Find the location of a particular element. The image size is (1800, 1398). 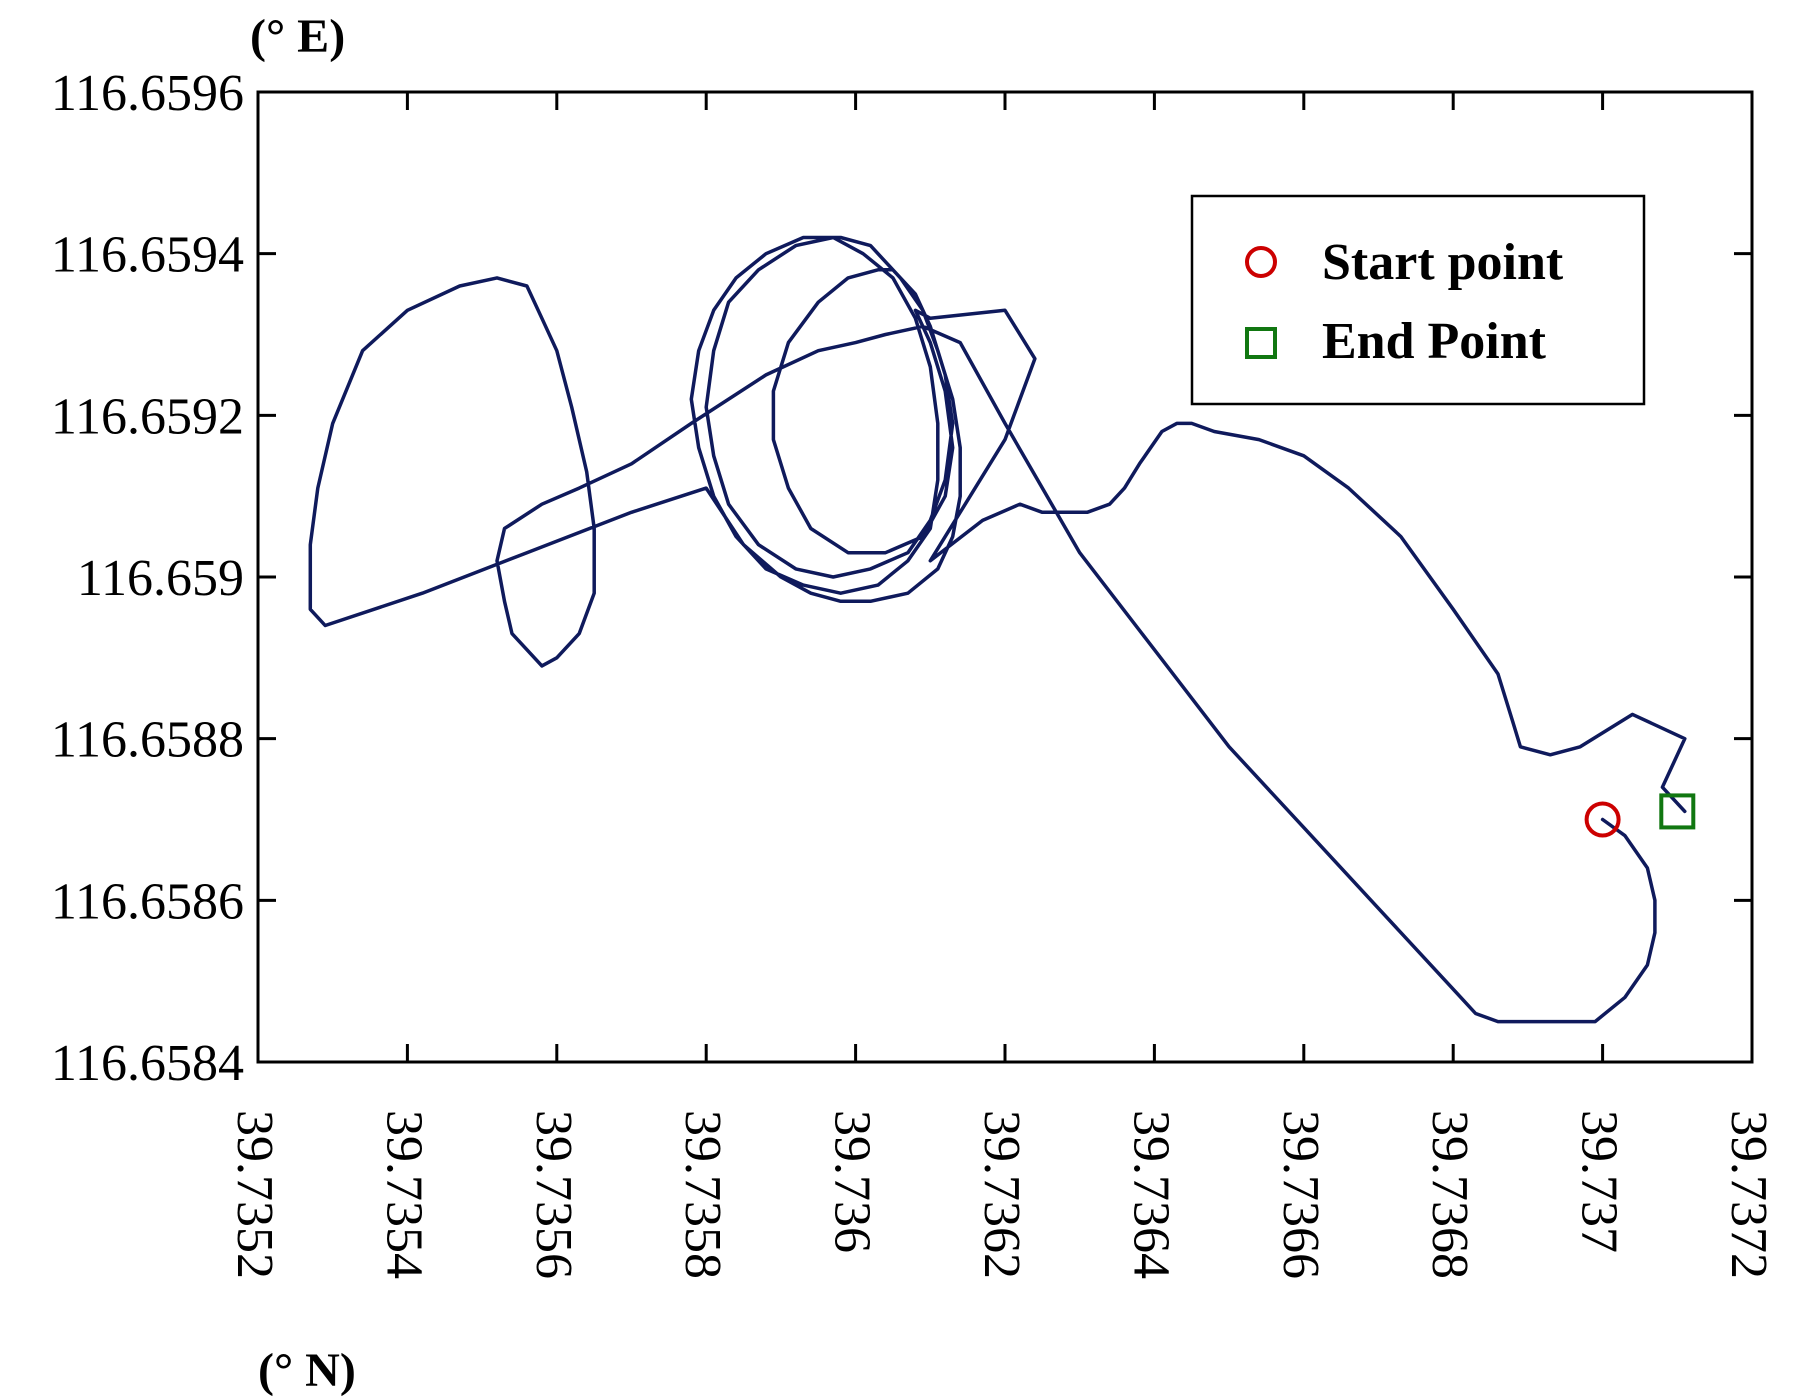

end-point-marker is located at coordinates (1677, 811).